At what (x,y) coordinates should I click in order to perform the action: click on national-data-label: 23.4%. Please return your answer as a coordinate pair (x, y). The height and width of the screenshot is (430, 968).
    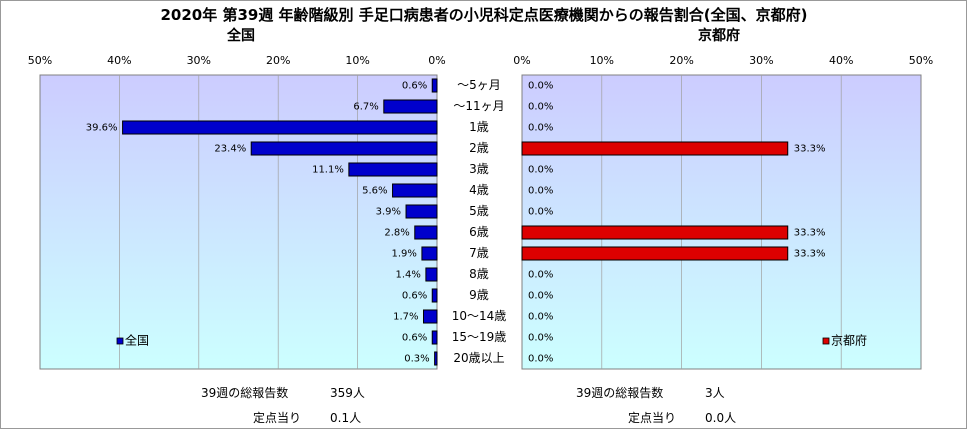
    Looking at the image, I should click on (230, 149).